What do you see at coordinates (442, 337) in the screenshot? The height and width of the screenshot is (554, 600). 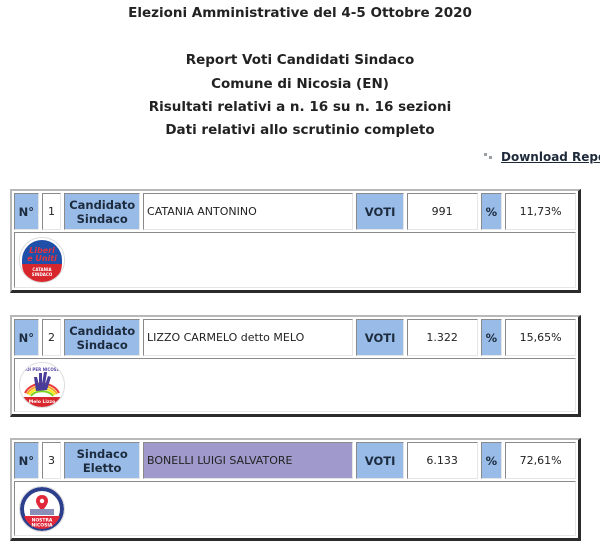 I see `votes-value: 1.322` at bounding box center [442, 337].